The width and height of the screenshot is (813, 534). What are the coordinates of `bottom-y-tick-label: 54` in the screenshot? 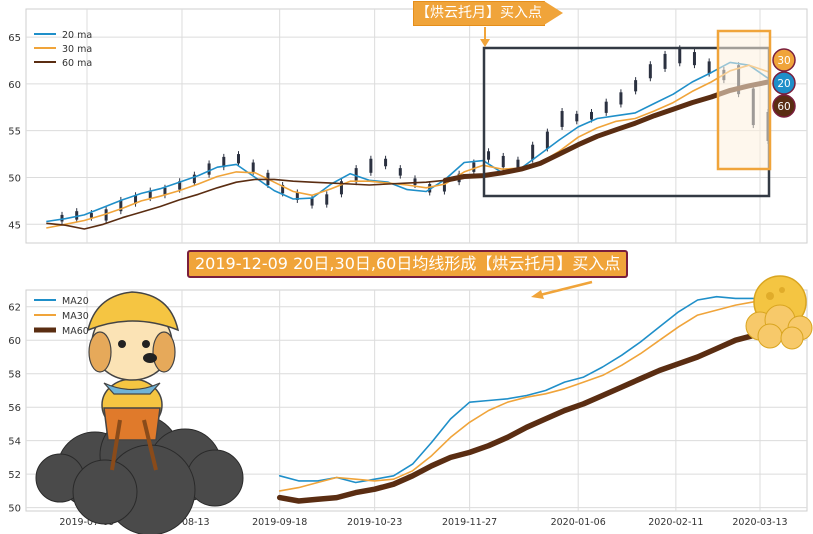 It's located at (14, 442).